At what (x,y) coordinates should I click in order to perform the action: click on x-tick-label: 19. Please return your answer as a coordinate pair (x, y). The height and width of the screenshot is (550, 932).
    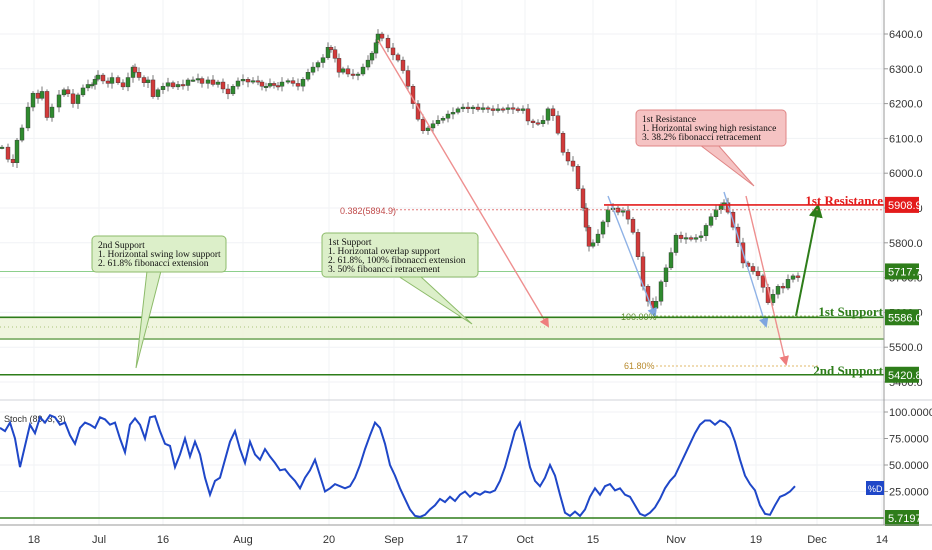
    Looking at the image, I should click on (756, 540).